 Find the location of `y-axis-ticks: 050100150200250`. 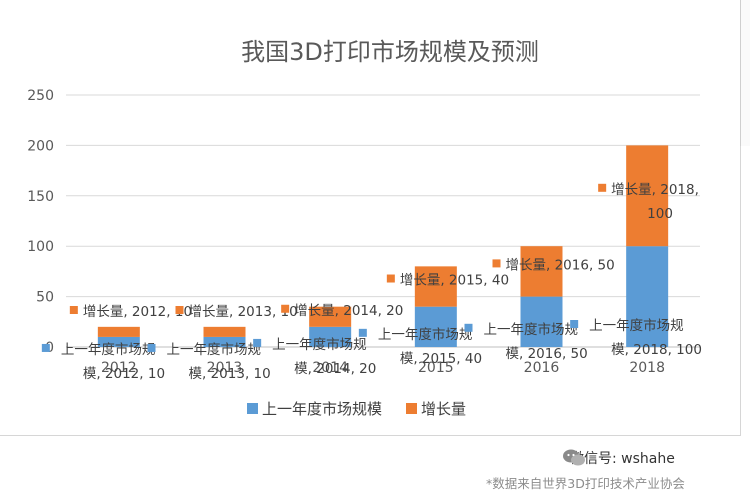

y-axis-ticks: 050100150200250 is located at coordinates (40, 222).